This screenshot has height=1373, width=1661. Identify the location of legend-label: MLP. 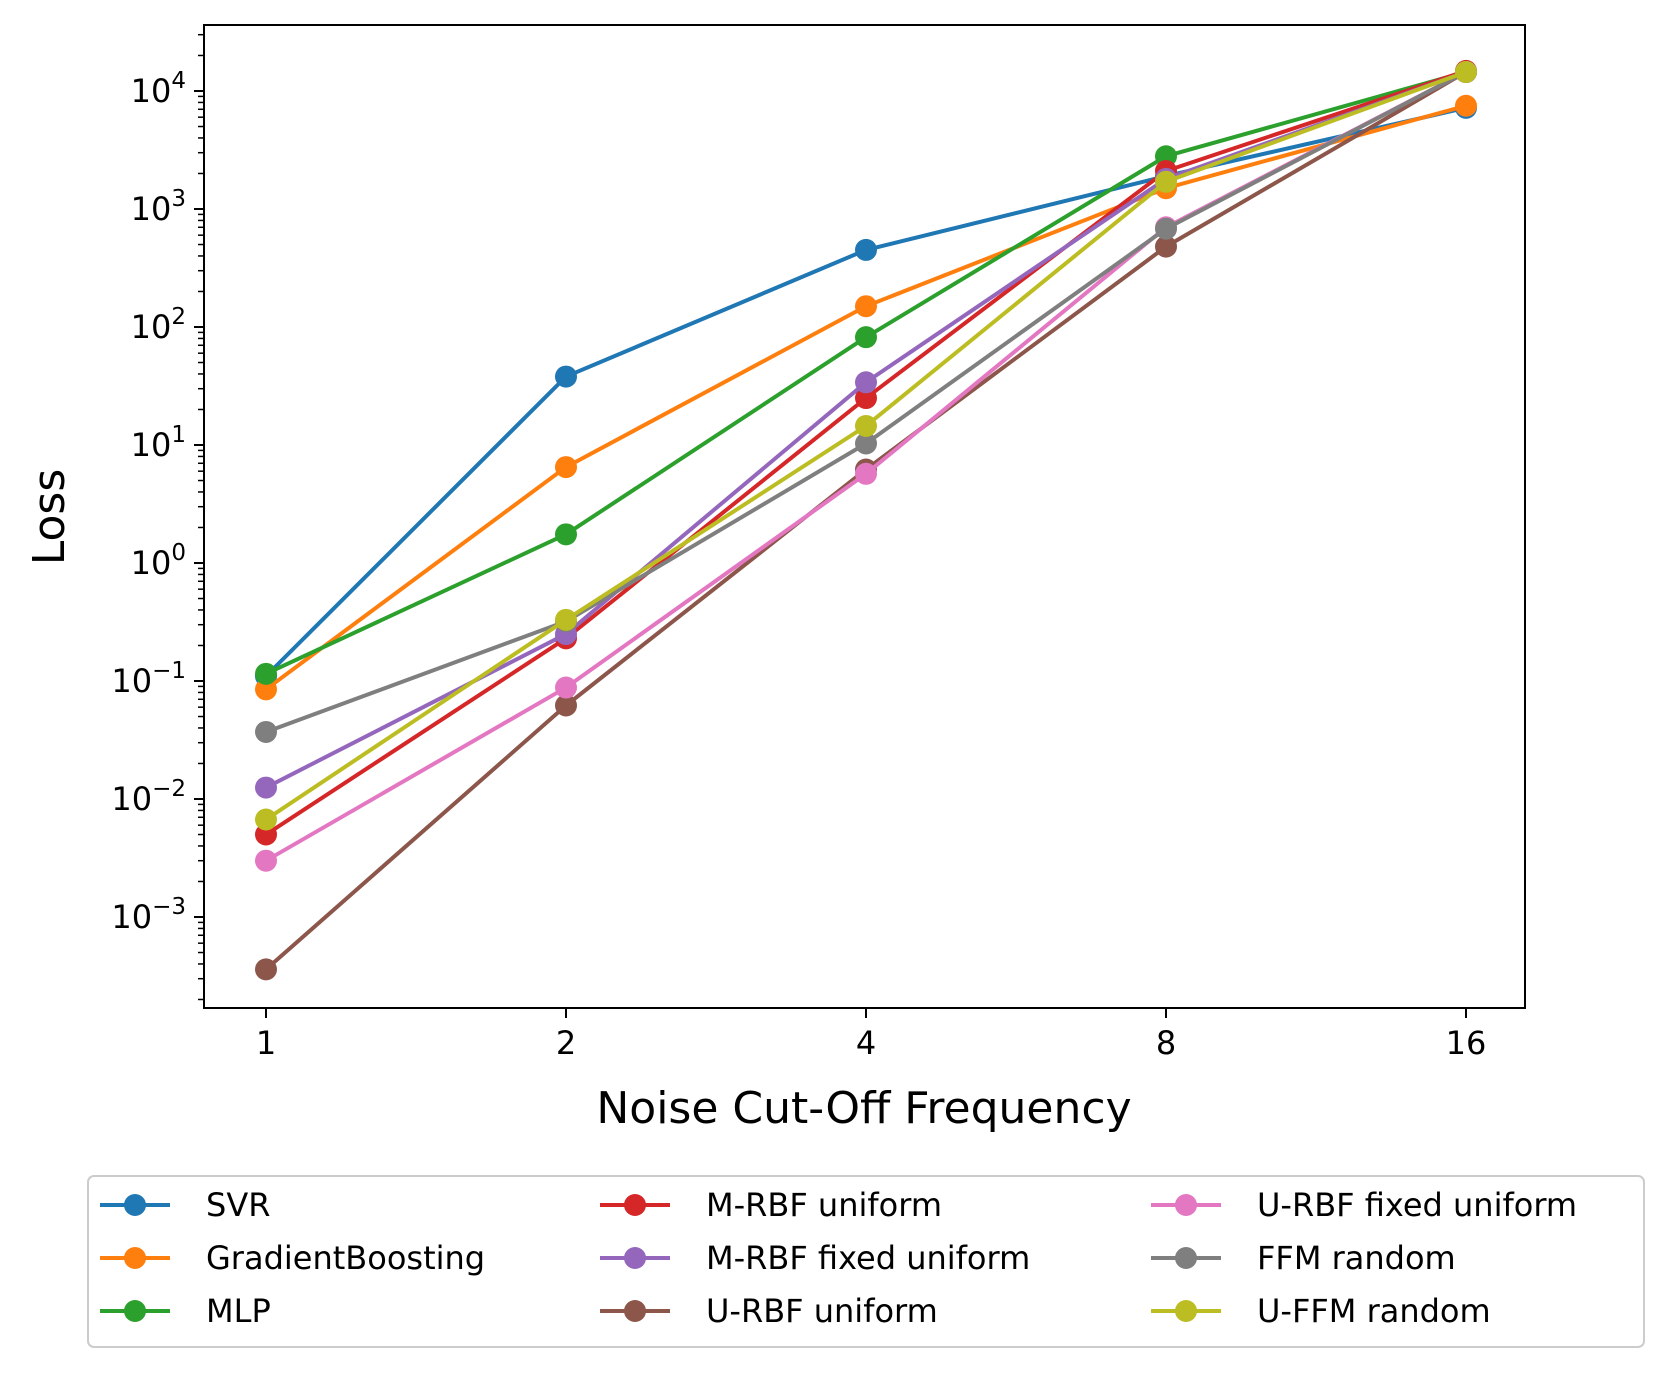
(238, 1311).